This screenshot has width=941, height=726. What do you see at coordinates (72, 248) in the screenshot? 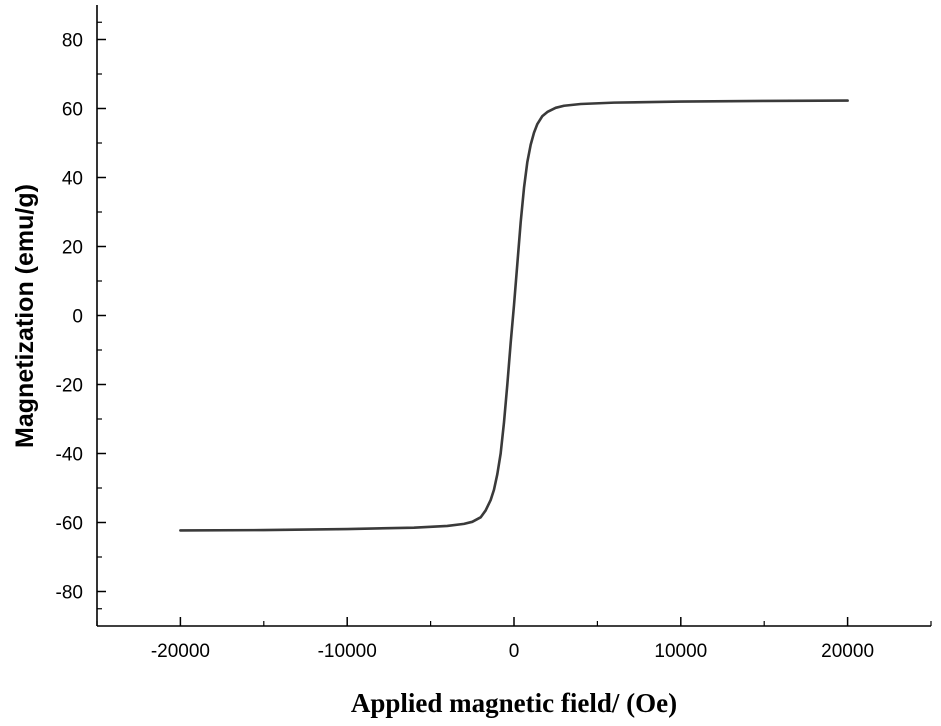
I see `y-tick-label: 20` at bounding box center [72, 248].